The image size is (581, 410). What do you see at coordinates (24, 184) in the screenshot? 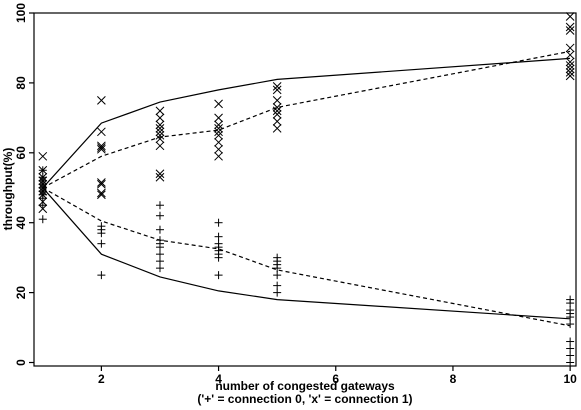
I see `y-axis-ticks: 0 20 40 60 80 100` at bounding box center [24, 184].